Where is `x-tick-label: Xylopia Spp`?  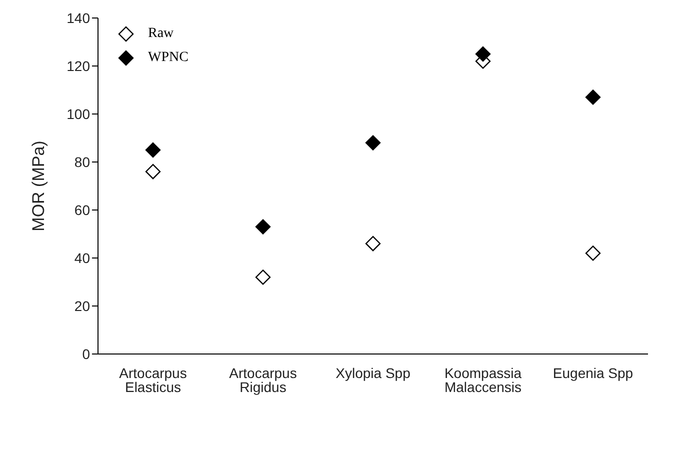 x-tick-label: Xylopia Spp is located at coordinates (373, 372).